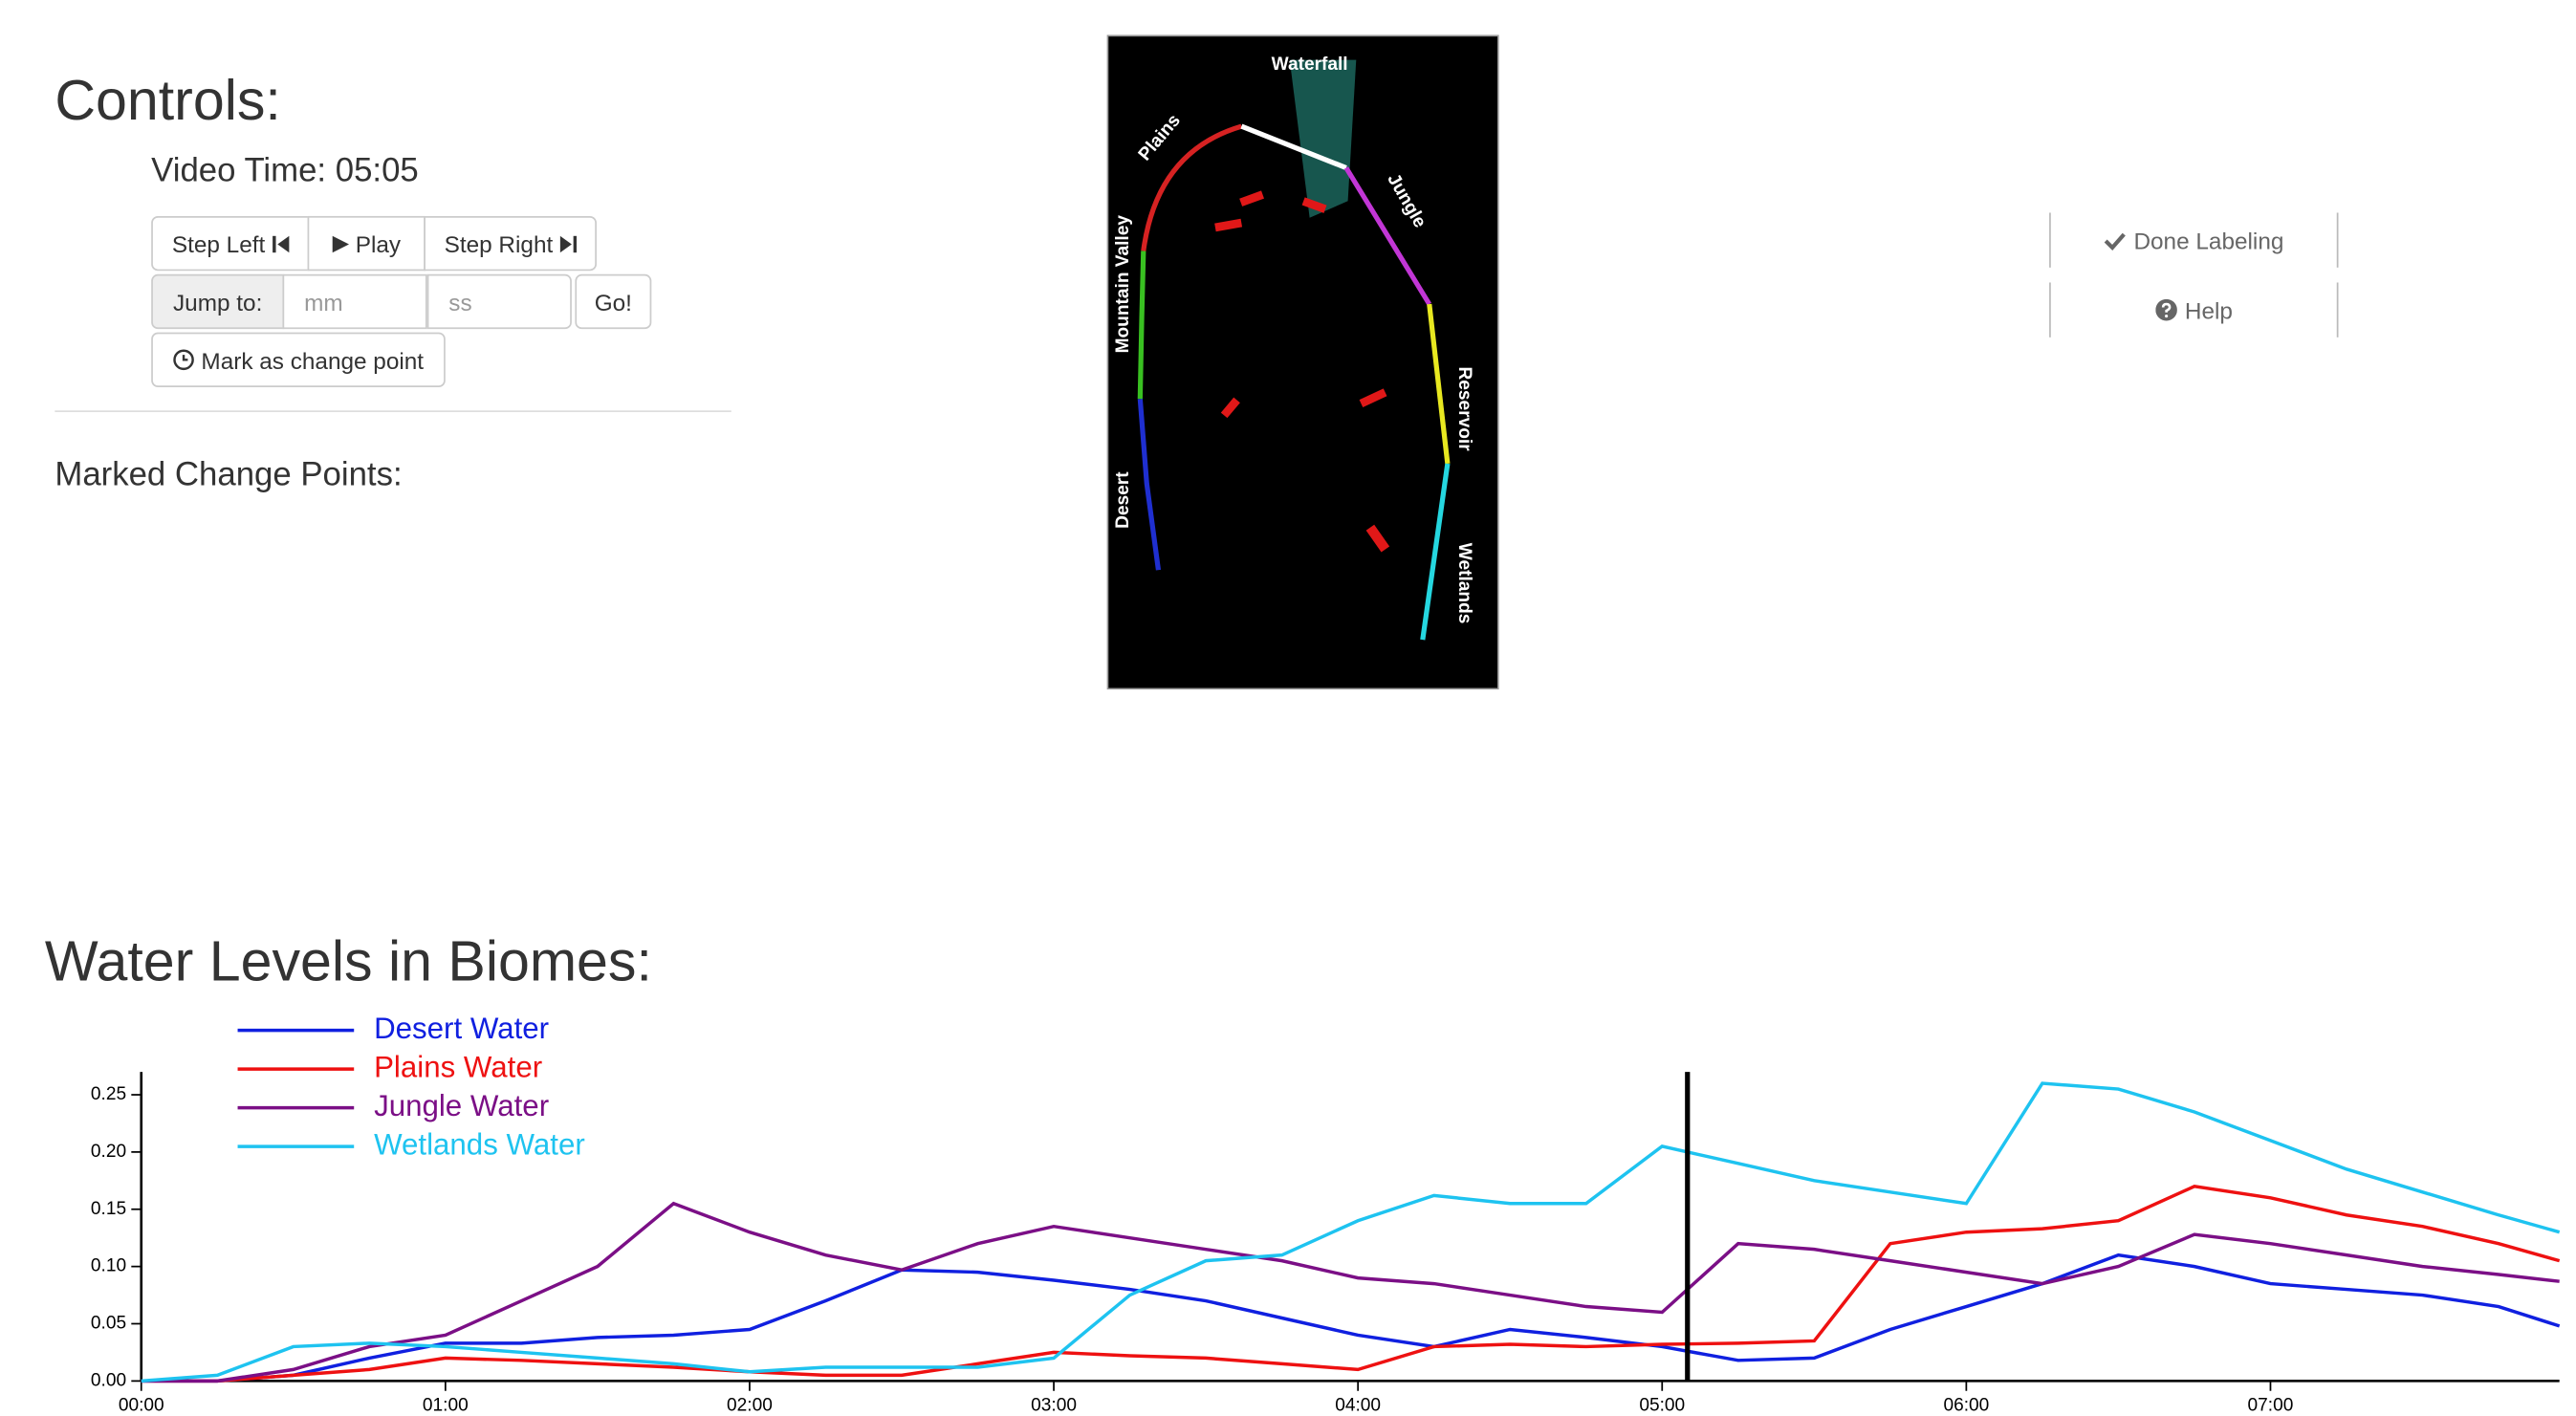 The height and width of the screenshot is (1416, 2576). I want to click on divider, so click(393, 411).